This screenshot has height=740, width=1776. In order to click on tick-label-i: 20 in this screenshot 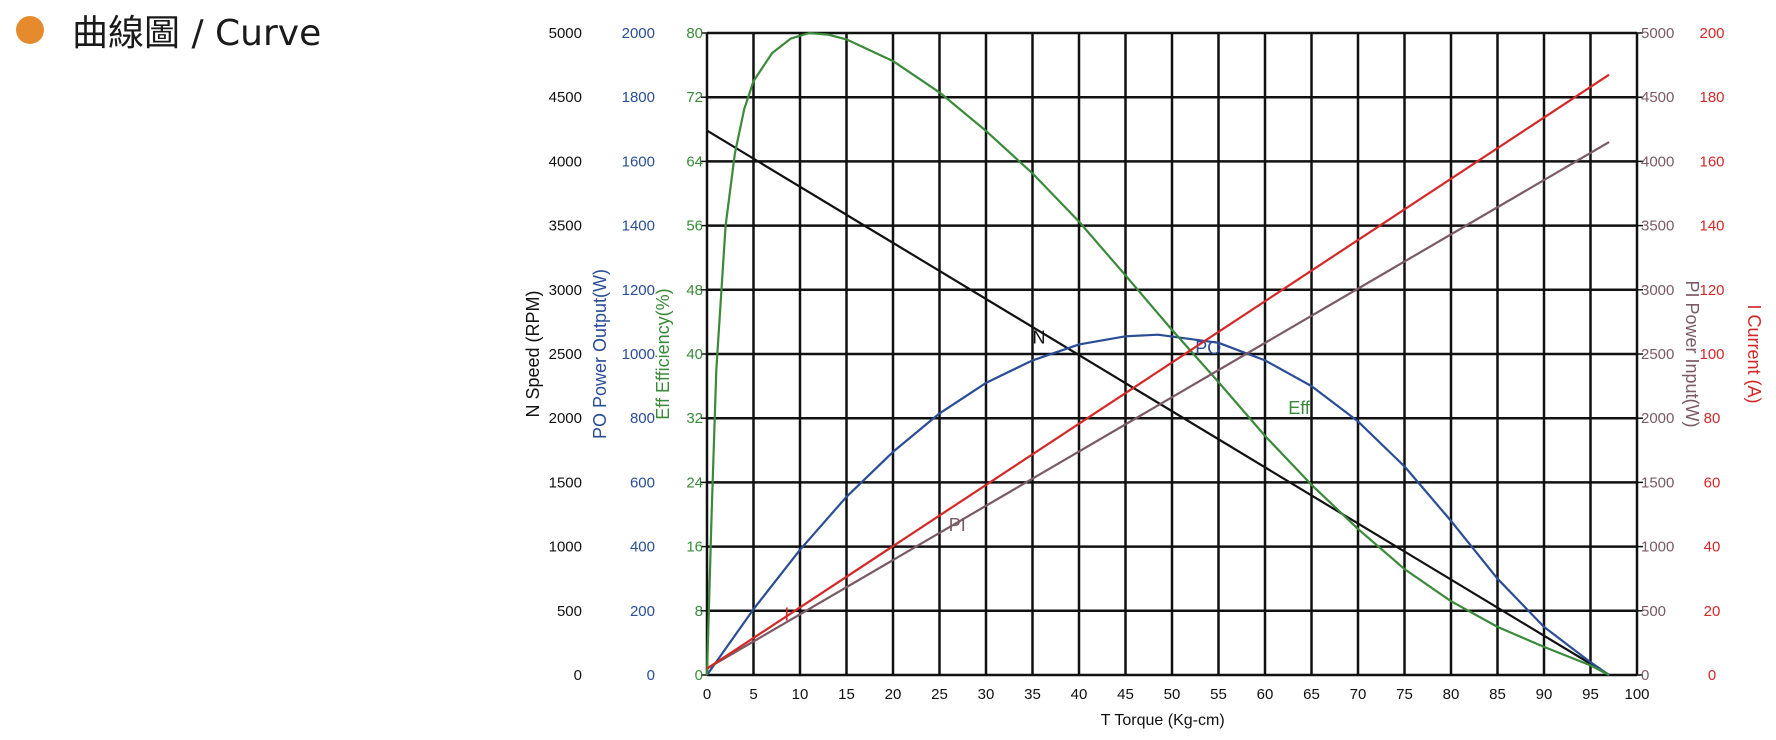, I will do `click(1712, 611)`.